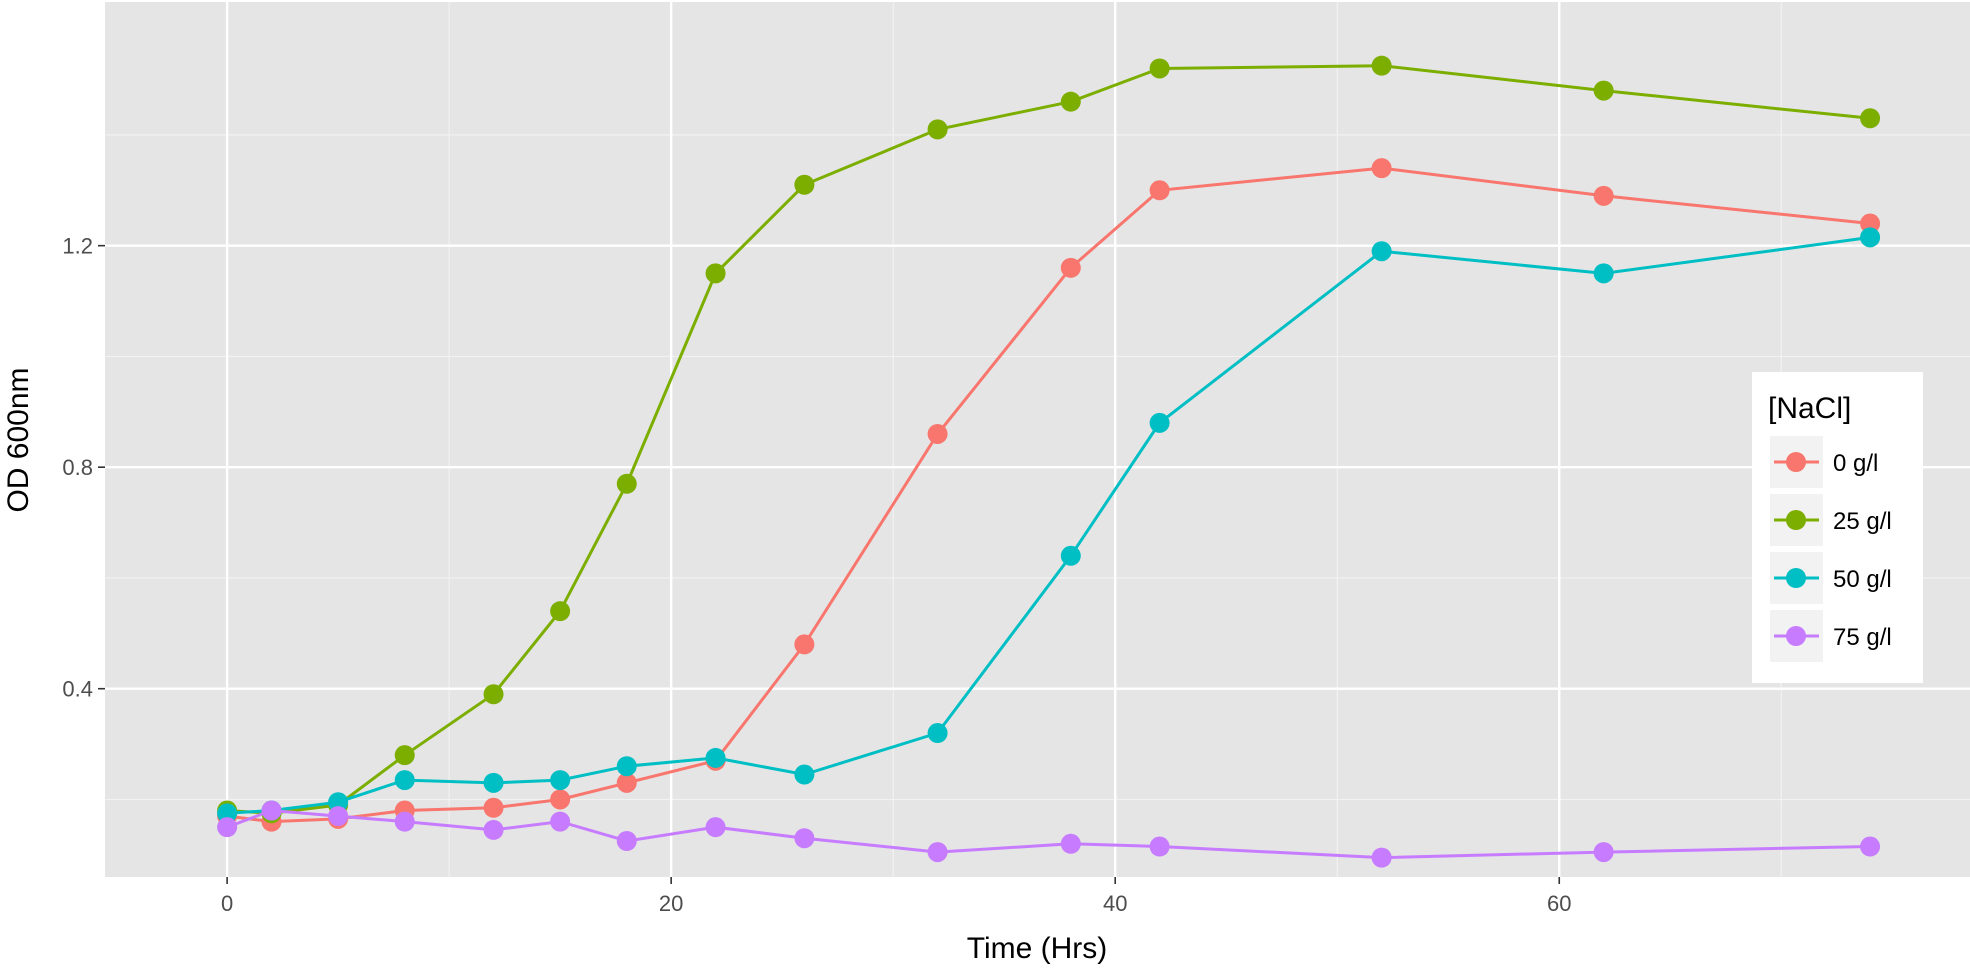  Describe the element at coordinates (227, 903) in the screenshot. I see `x-tick-label: 0` at that location.